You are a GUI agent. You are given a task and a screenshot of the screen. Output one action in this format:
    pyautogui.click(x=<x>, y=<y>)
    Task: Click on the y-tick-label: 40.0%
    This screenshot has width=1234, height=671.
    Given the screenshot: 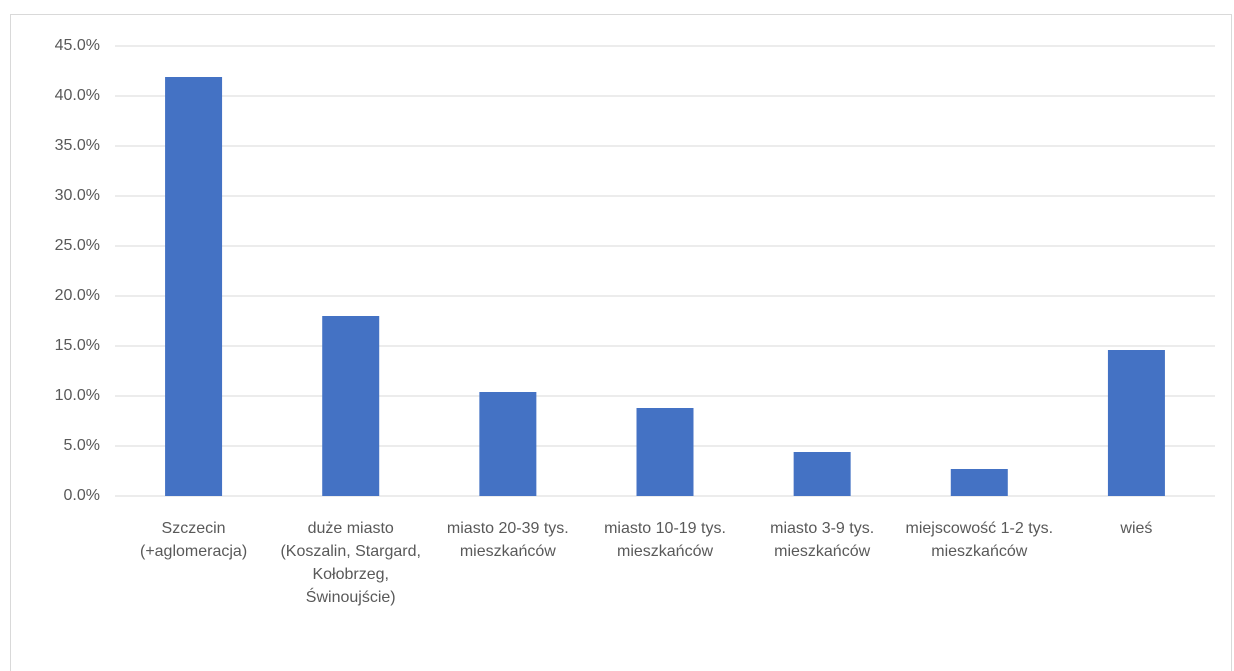 What is the action you would take?
    pyautogui.click(x=77, y=95)
    